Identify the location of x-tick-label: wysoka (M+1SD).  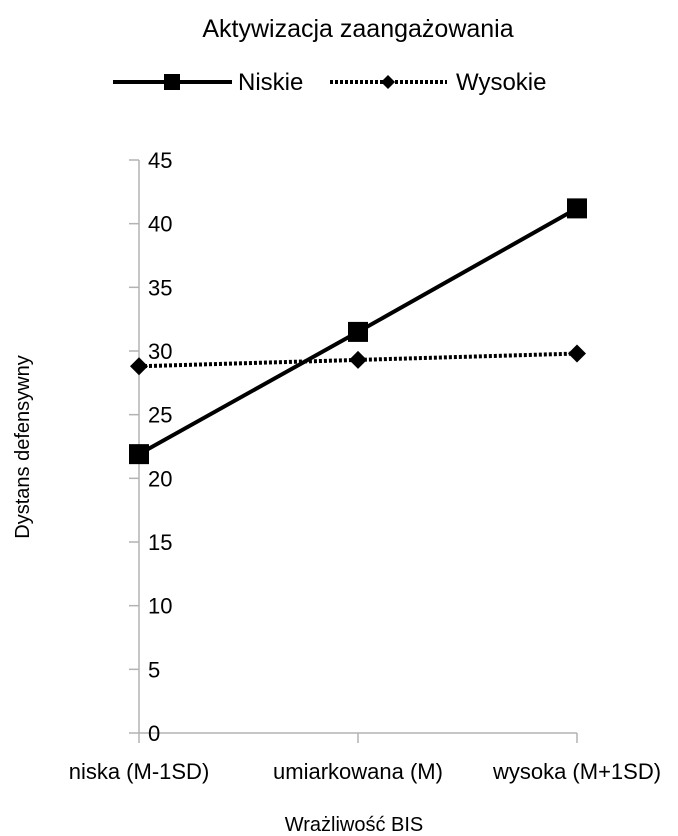
(576, 771).